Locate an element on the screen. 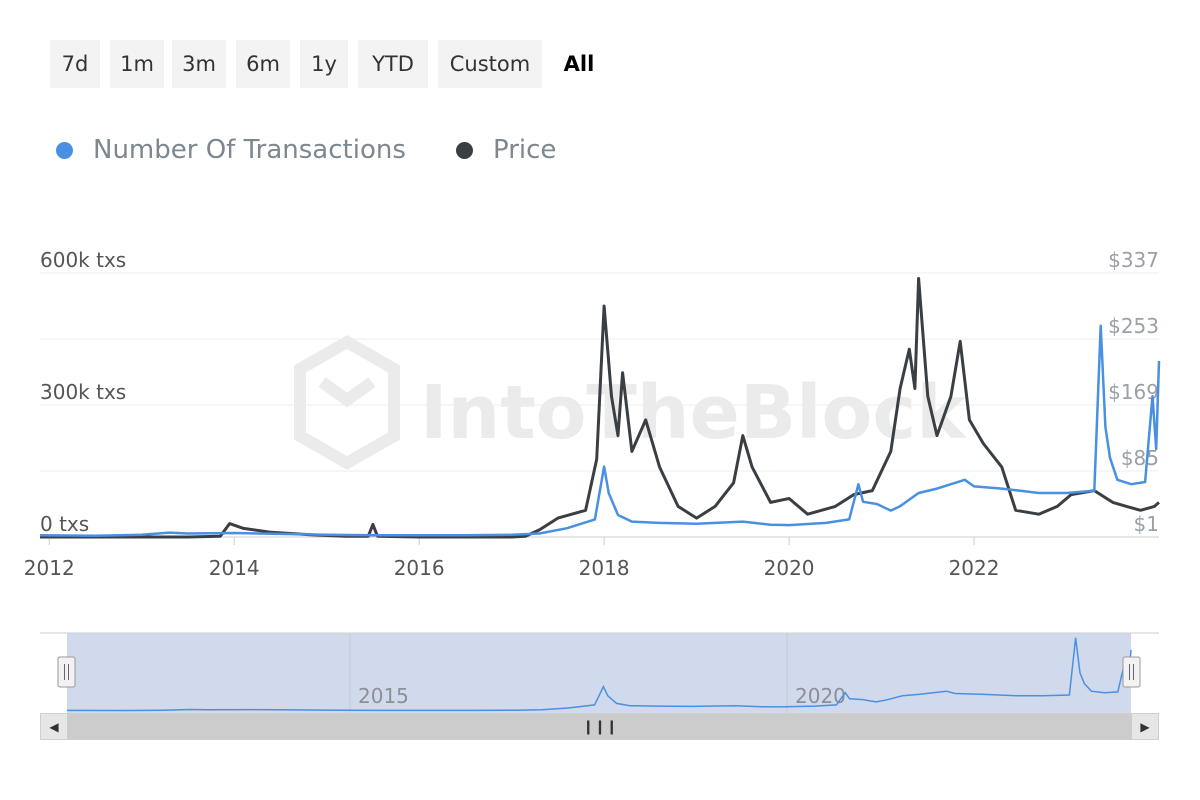  navigator-selected-range is located at coordinates (599, 673).